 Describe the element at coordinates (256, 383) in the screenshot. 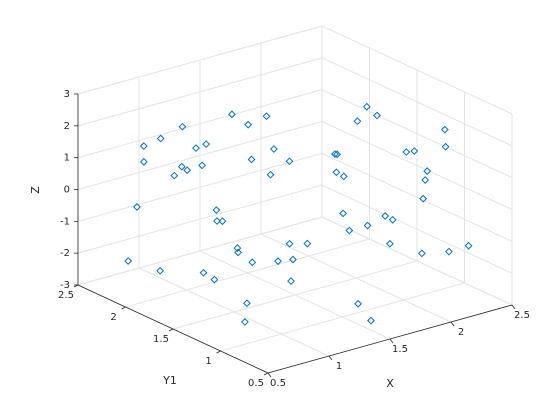

I see `y-tick-label: 0.5` at that location.